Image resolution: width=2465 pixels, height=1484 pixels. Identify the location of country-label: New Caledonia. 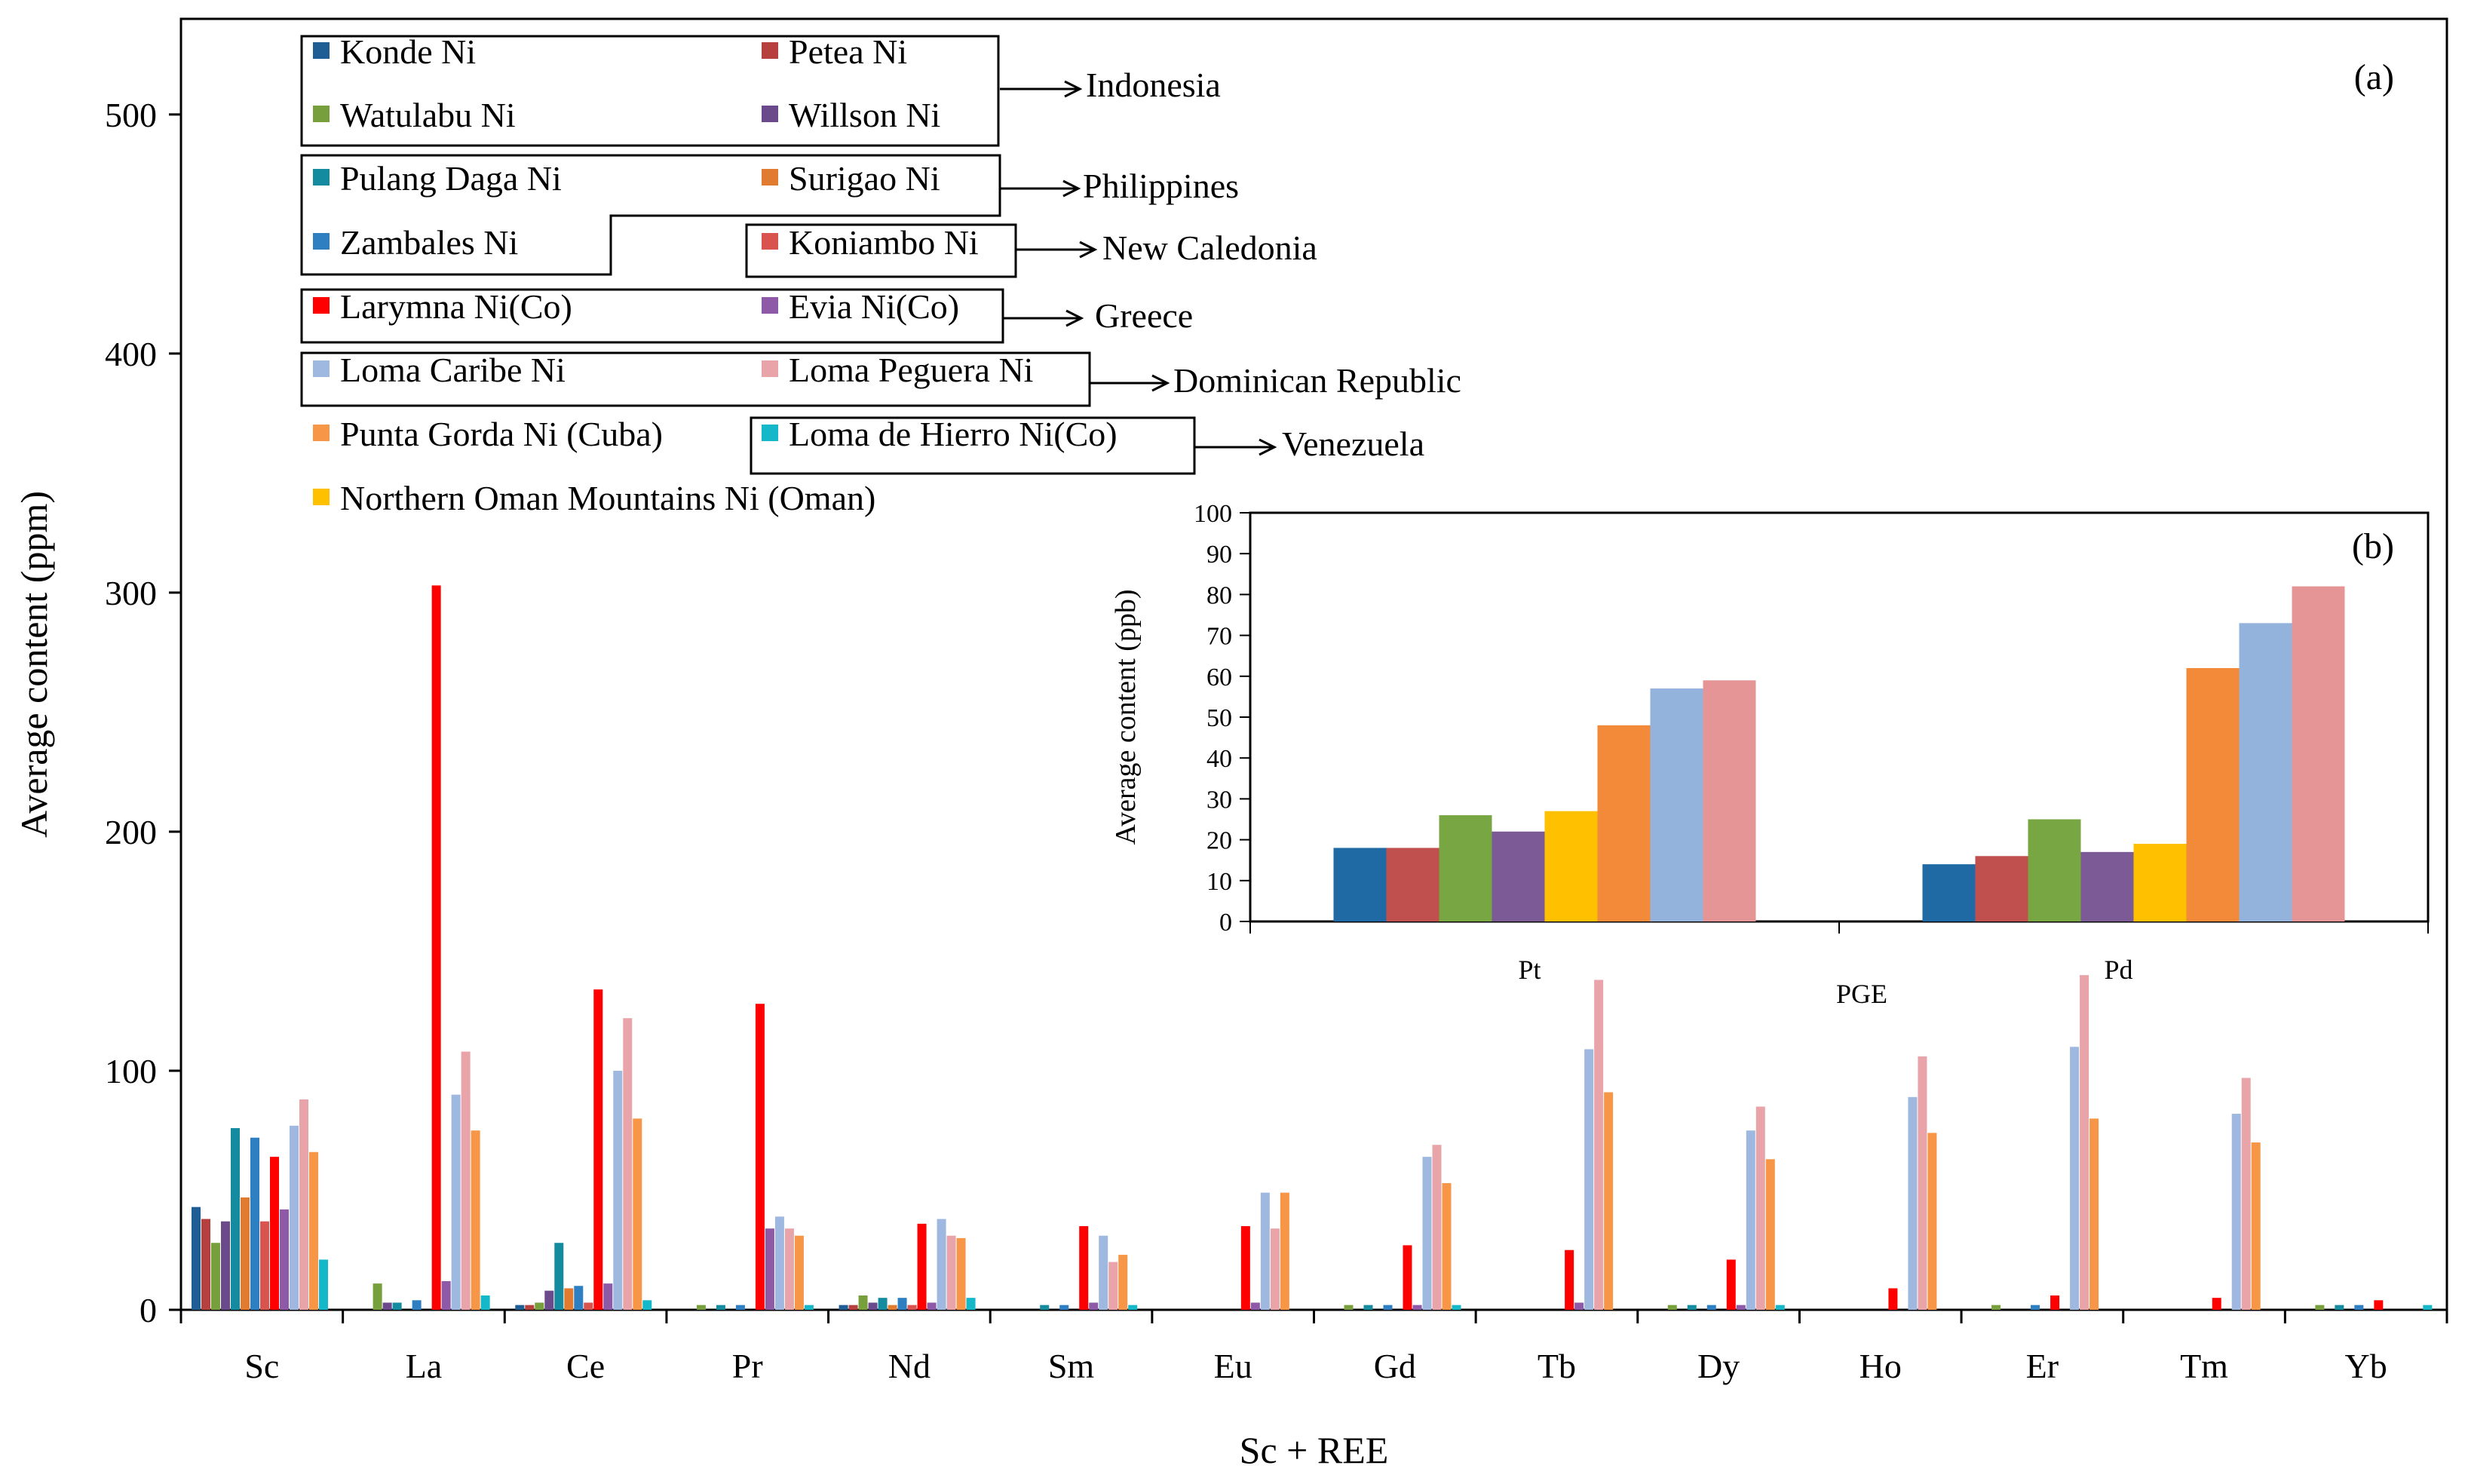
(1209, 247).